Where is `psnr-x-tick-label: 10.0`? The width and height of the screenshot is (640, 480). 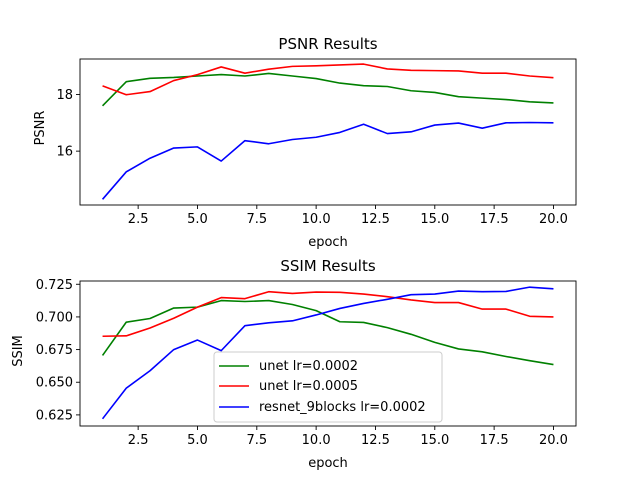
psnr-x-tick-label: 10.0 is located at coordinates (316, 219).